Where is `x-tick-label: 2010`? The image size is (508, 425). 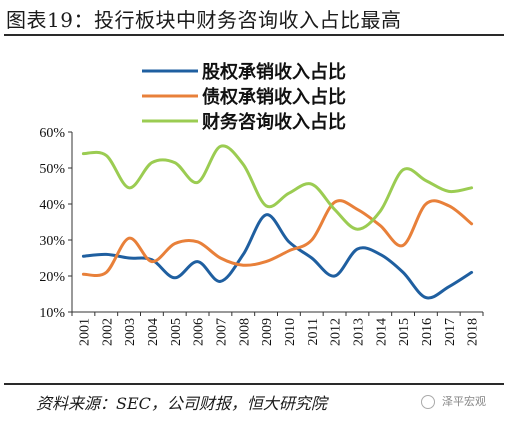 x-tick-label: 2010 is located at coordinates (290, 332).